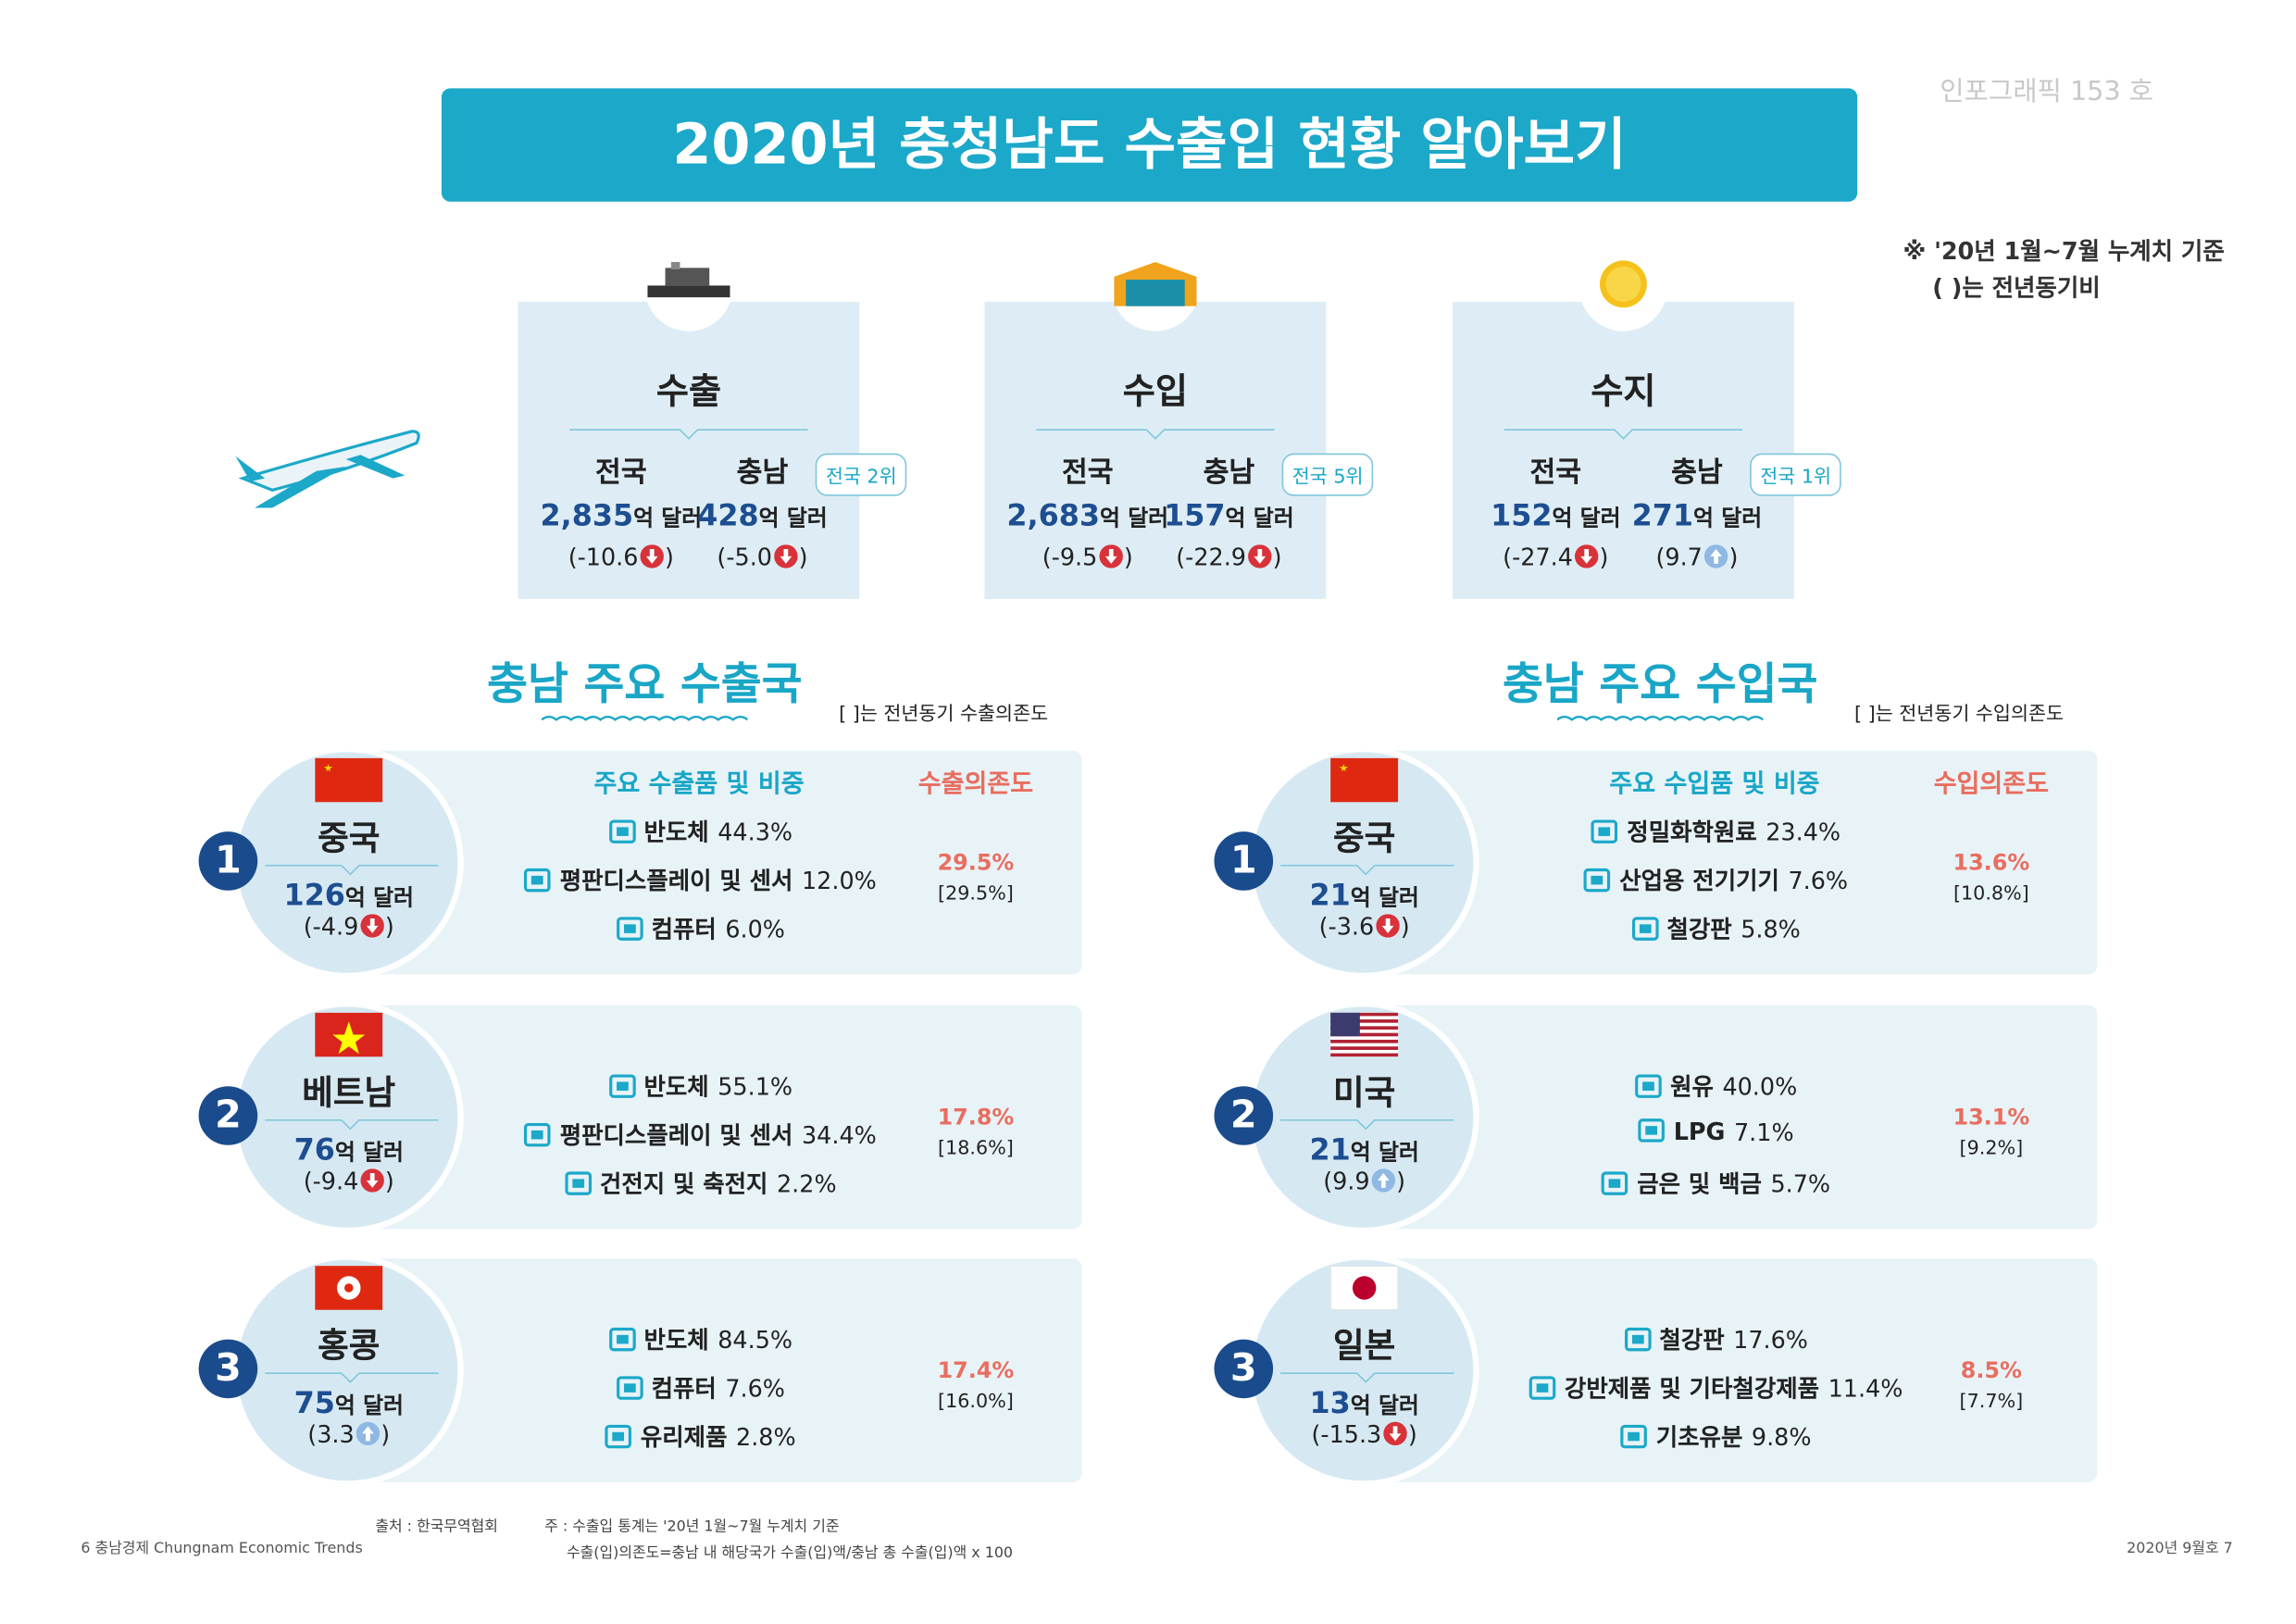 This screenshot has height=1624, width=2296. Describe the element at coordinates (1363, 1435) in the screenshot. I see `change: (-15.3)` at that location.